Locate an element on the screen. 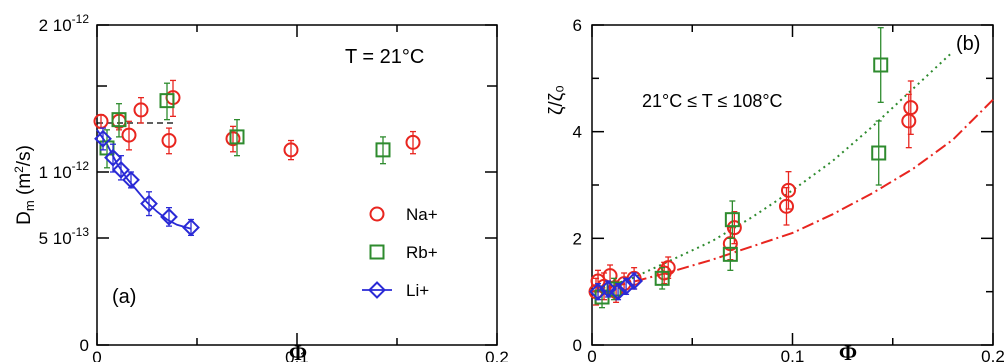 Image resolution: width=1007 pixels, height=362 pixels. a-ytick-label-2: 1 10-12 is located at coordinates (64, 170).